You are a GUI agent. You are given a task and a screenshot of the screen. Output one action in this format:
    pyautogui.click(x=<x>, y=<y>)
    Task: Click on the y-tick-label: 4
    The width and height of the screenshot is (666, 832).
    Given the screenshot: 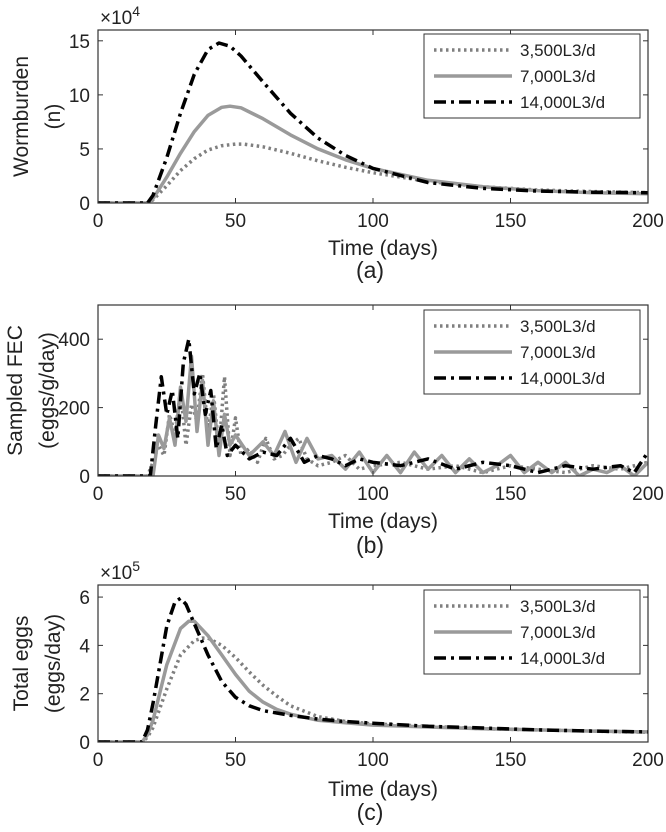 What is the action you would take?
    pyautogui.click(x=84, y=646)
    